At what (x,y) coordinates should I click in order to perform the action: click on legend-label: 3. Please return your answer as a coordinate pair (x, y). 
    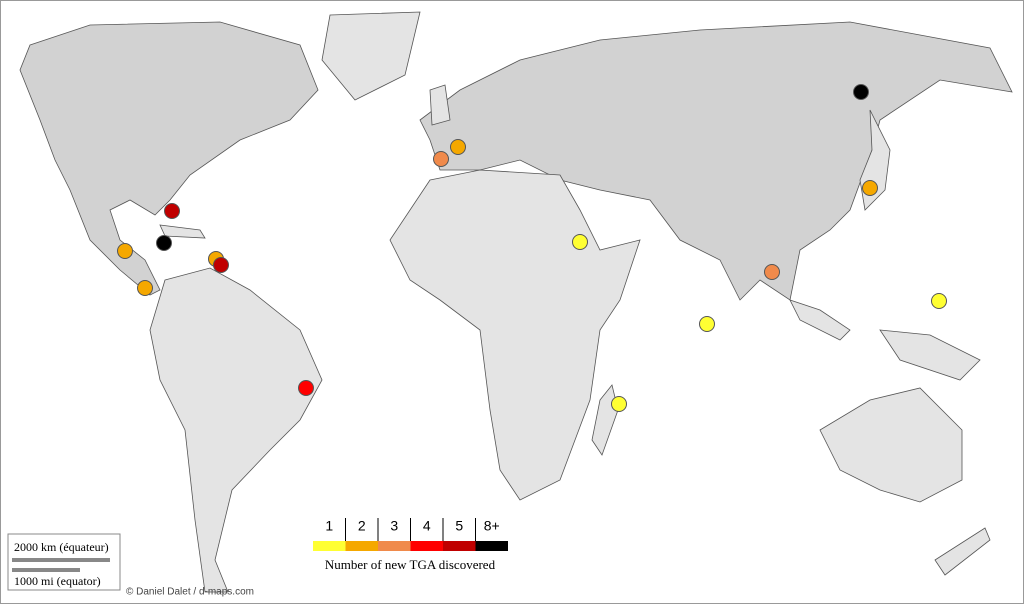
    Looking at the image, I should click on (394, 526).